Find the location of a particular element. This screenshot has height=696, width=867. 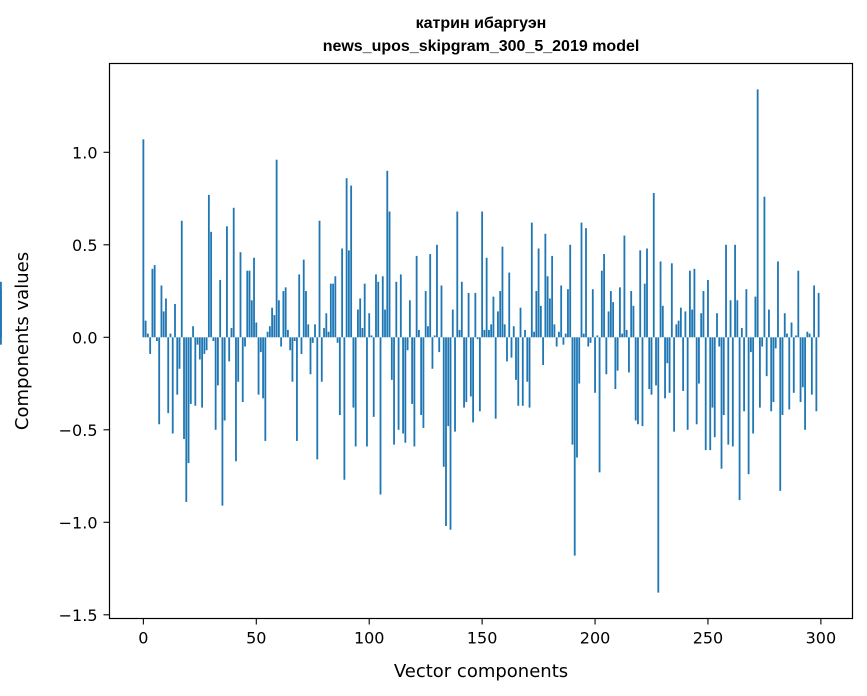

y-axis-label: Components values is located at coordinates (22, 341).